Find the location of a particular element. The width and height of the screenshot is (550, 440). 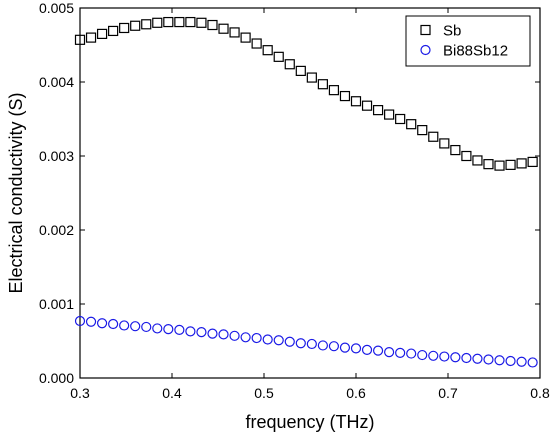

x-tick-label: 0.8 is located at coordinates (540, 393).